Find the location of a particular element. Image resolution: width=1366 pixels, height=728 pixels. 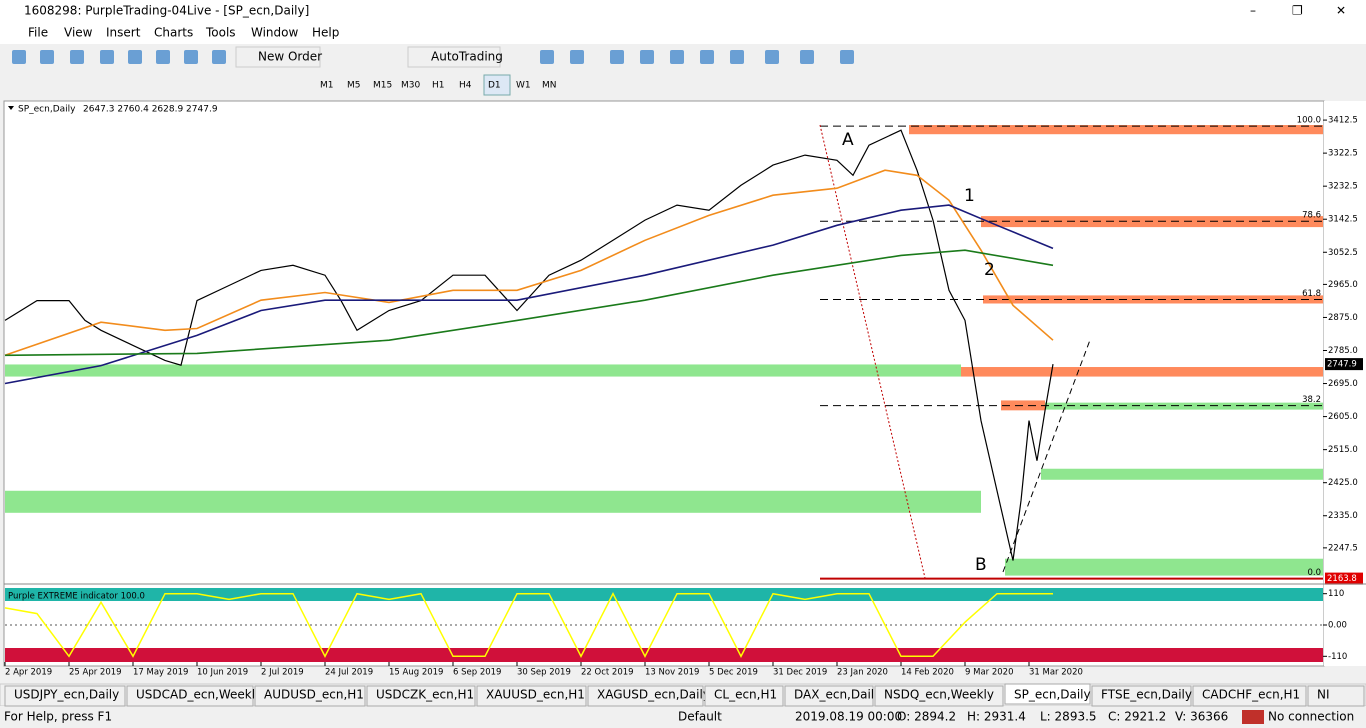

close: ✕ is located at coordinates (1341, 11).